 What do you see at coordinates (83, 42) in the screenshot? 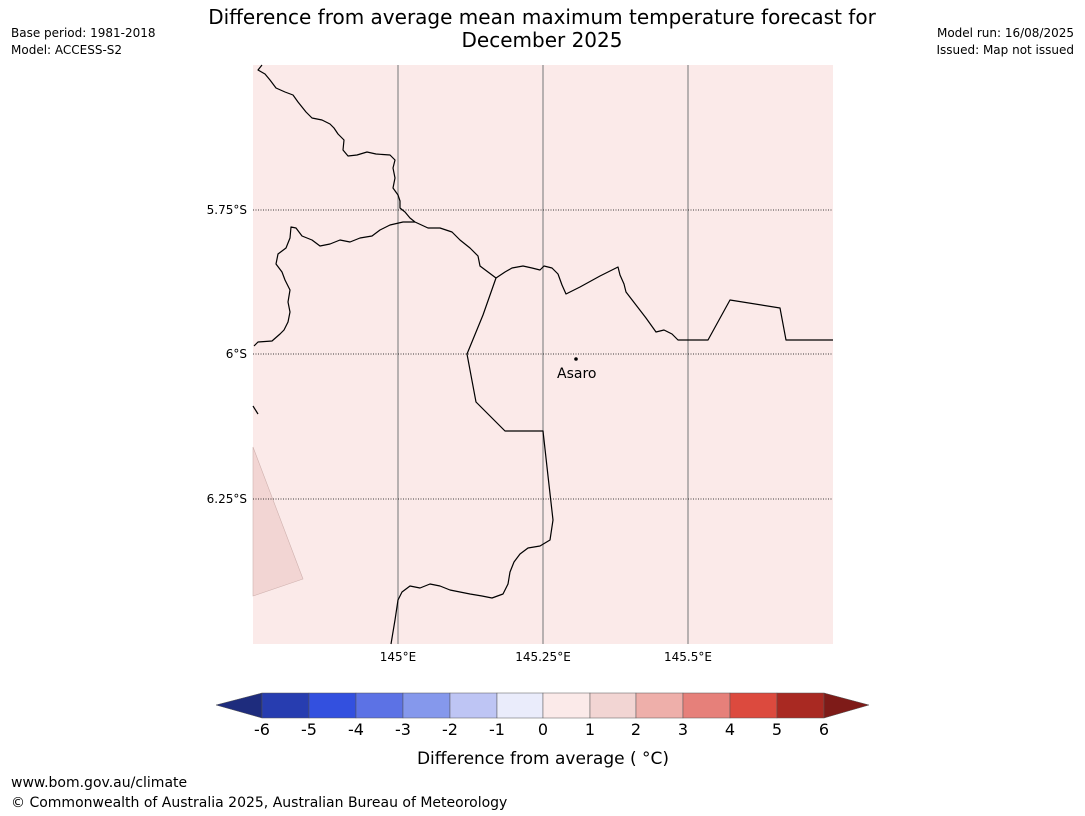
I see `base-period-info: Base period: 1981-2018 Model: ACCESS-S2` at bounding box center [83, 42].